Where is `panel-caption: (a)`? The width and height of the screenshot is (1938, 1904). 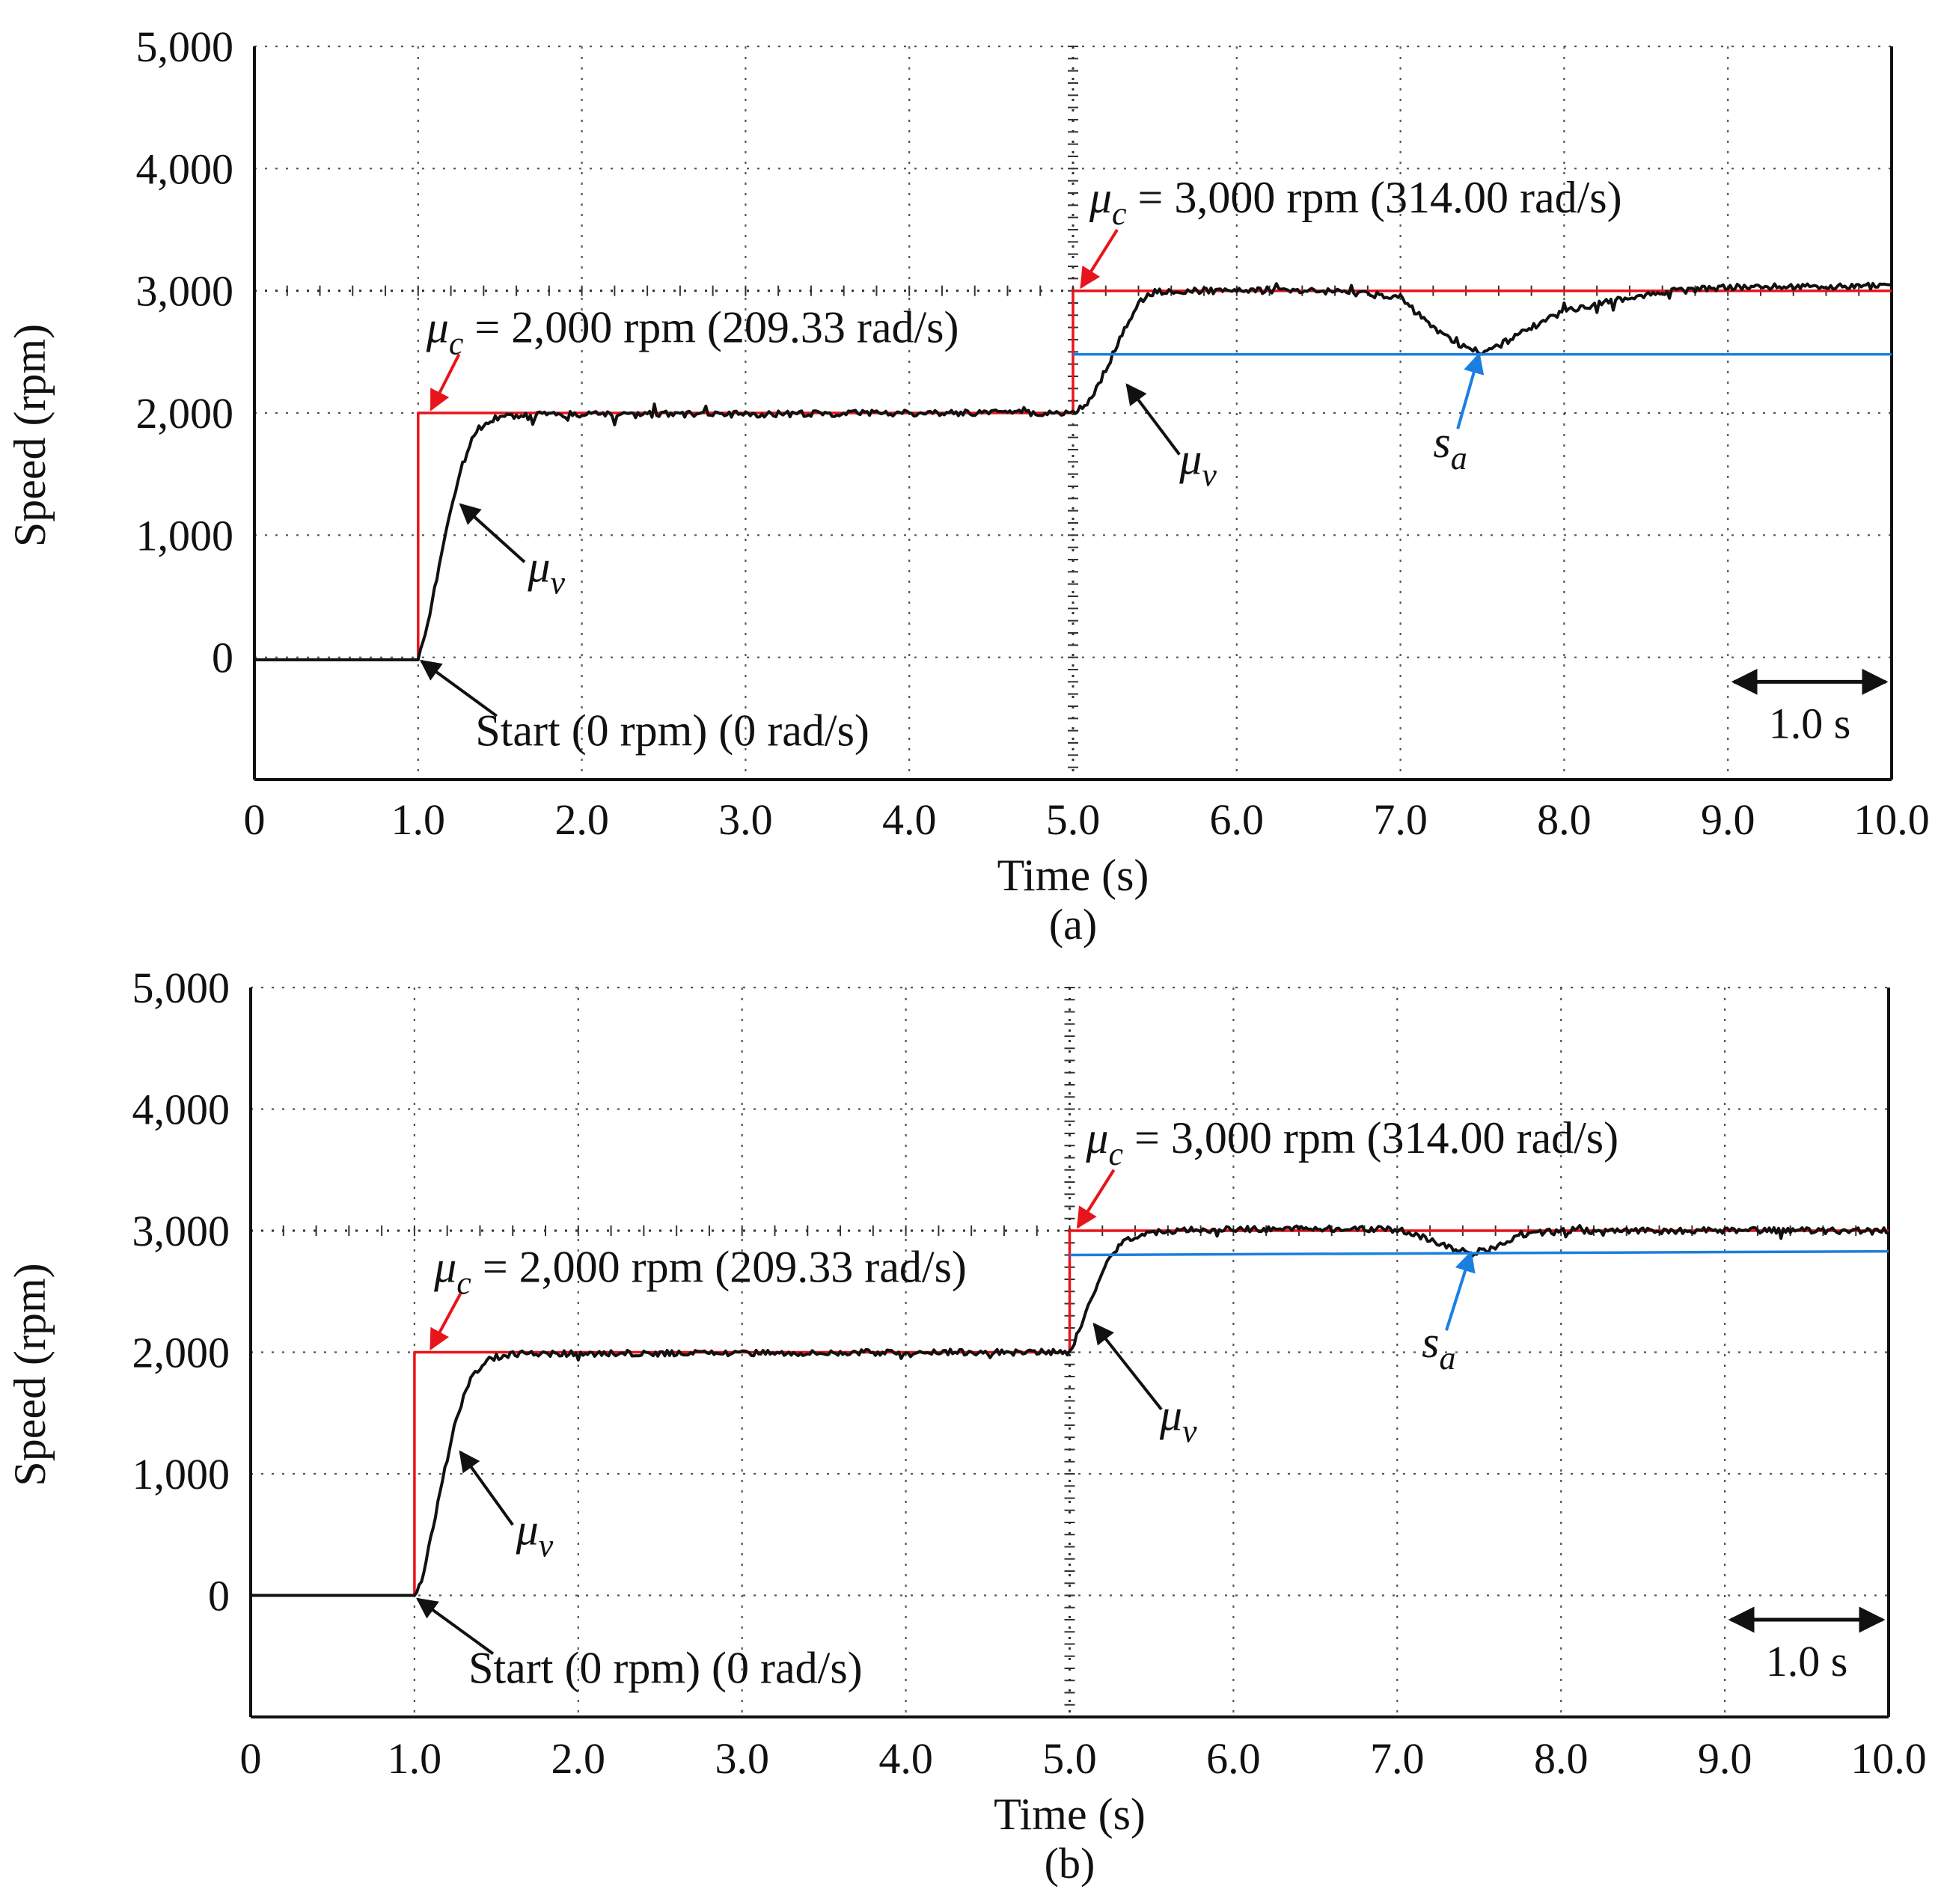
panel-caption: (a) is located at coordinates (1073, 924).